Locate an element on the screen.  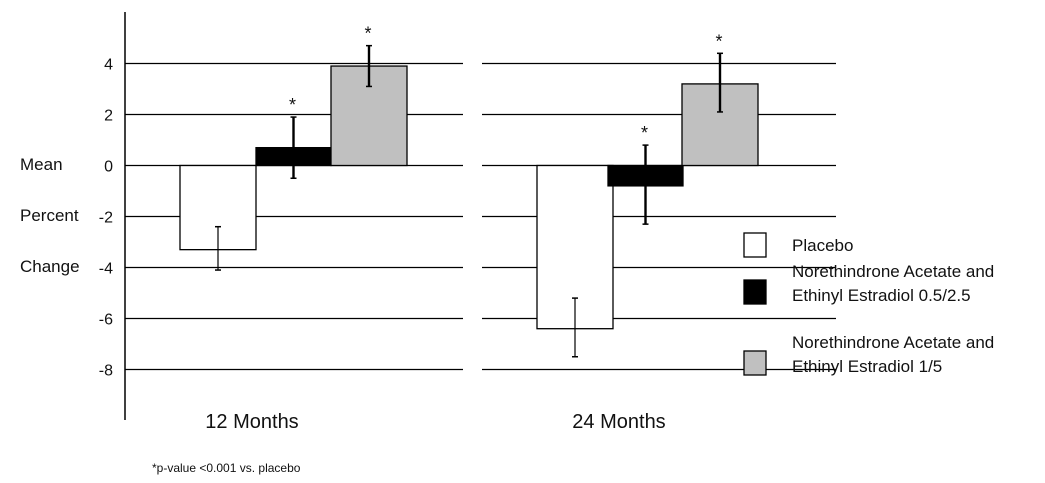
group-label: 24 Months is located at coordinates (618, 422).